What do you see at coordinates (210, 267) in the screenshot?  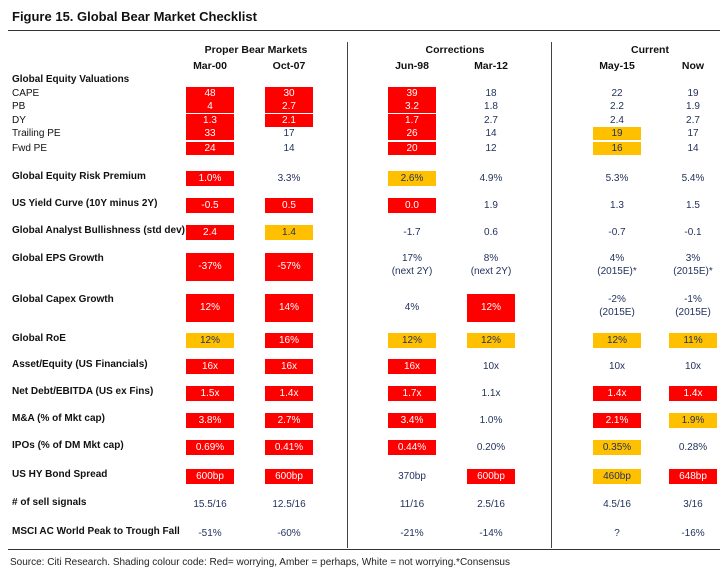 I see `table-cell: -37%` at bounding box center [210, 267].